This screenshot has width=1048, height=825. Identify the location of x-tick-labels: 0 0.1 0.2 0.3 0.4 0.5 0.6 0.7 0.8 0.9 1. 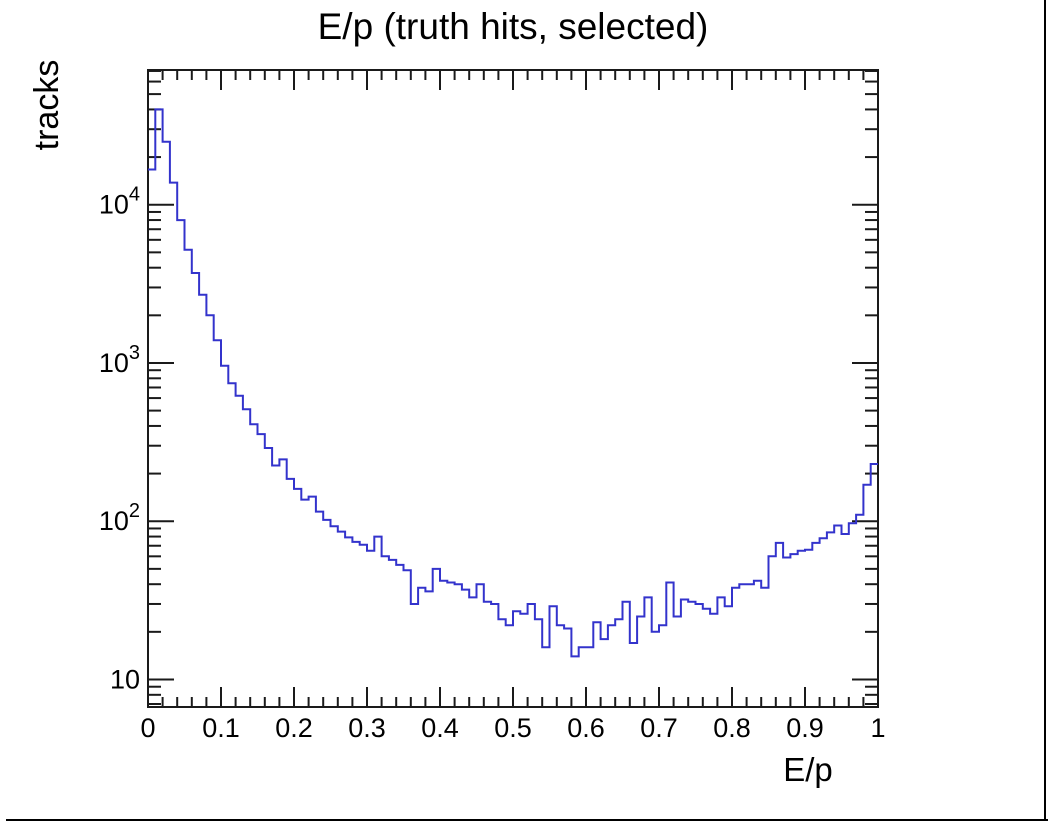
(512, 728).